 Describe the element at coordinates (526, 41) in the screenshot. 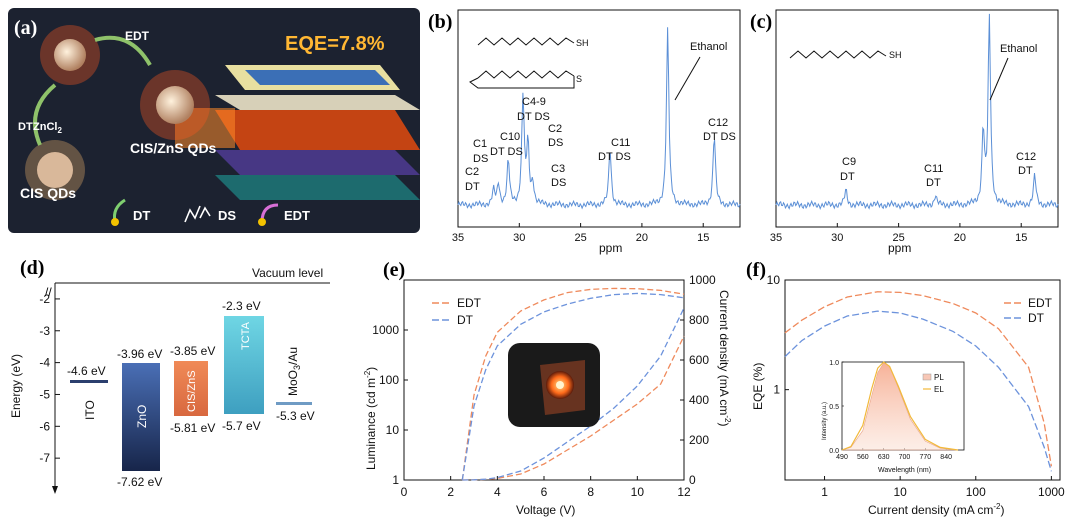

I see `dt-molecule-icon` at that location.